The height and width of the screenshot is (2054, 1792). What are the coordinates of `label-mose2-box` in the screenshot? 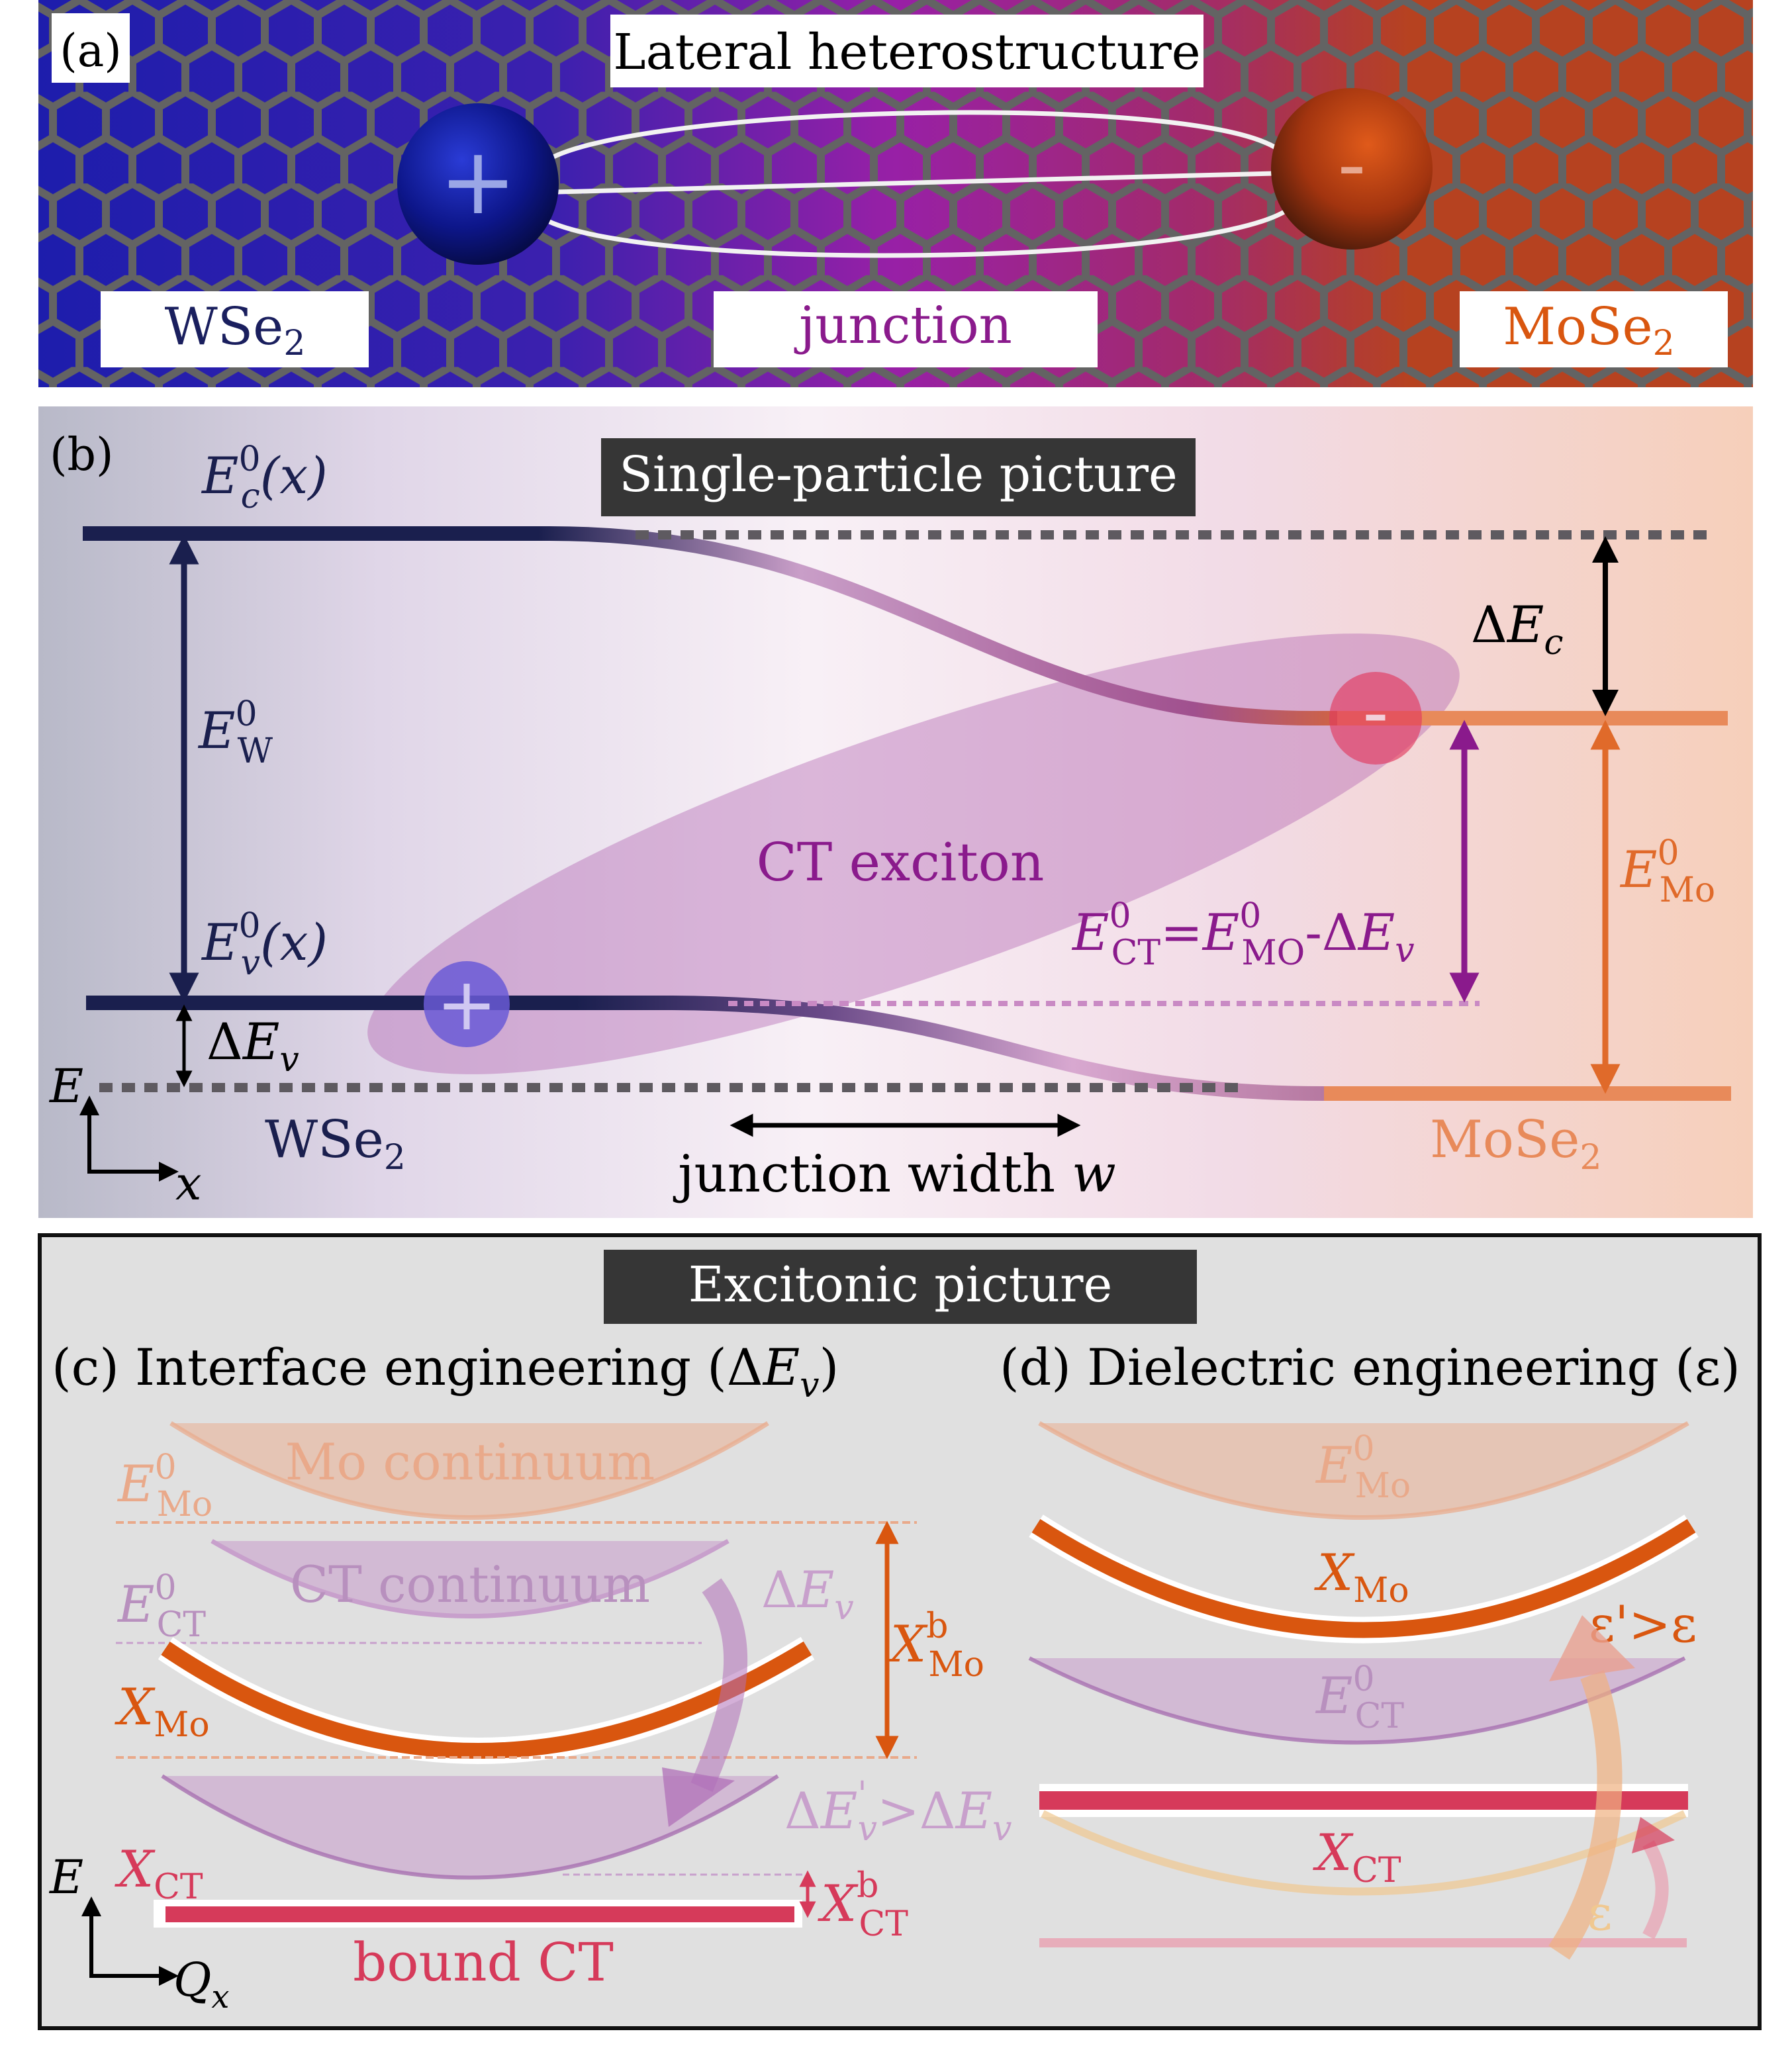 It's located at (1594, 329).